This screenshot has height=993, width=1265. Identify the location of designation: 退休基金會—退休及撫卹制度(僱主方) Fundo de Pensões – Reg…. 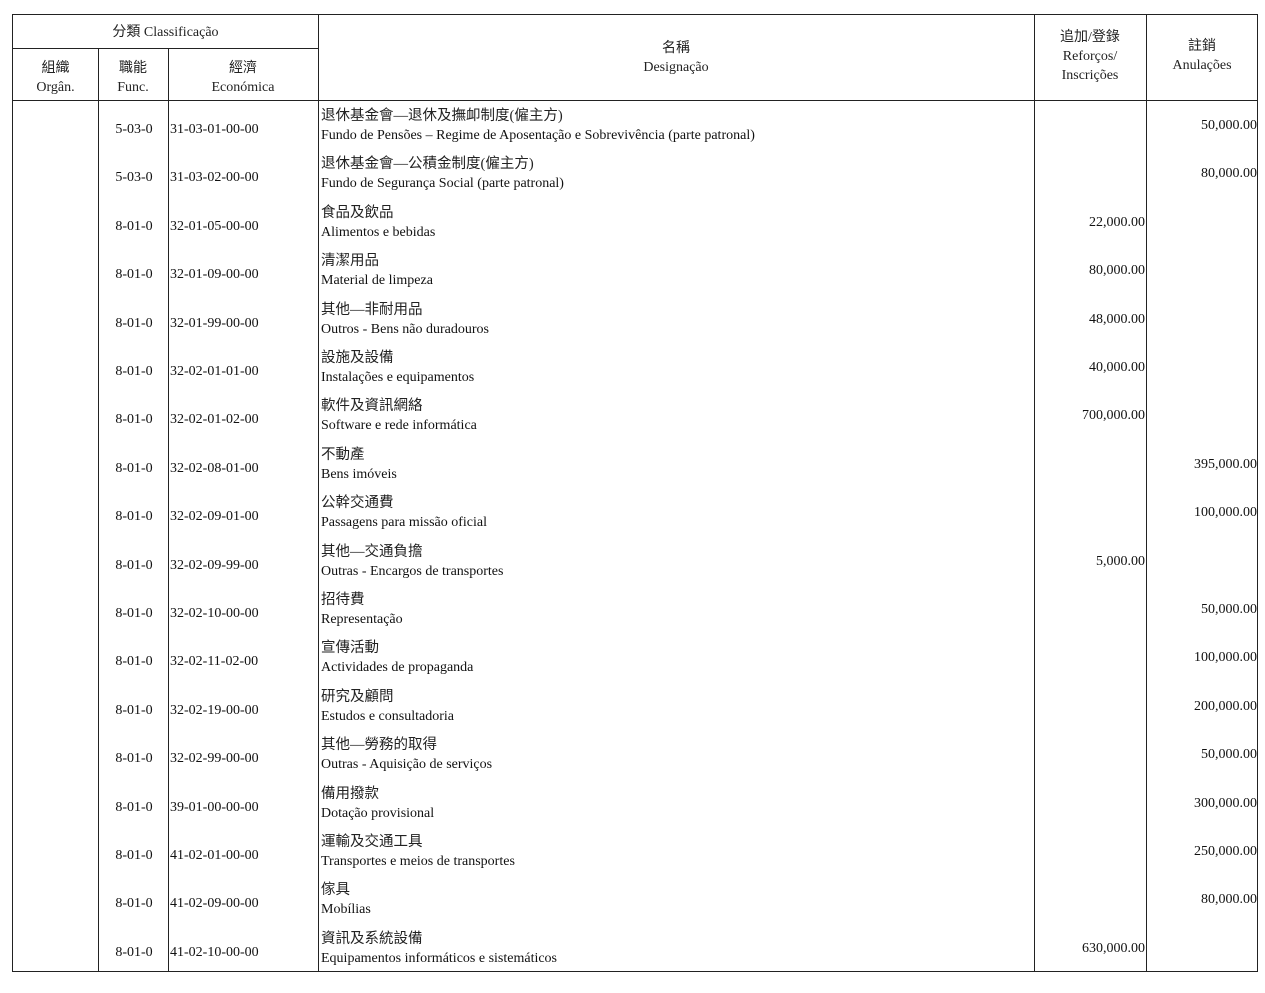
(538, 126).